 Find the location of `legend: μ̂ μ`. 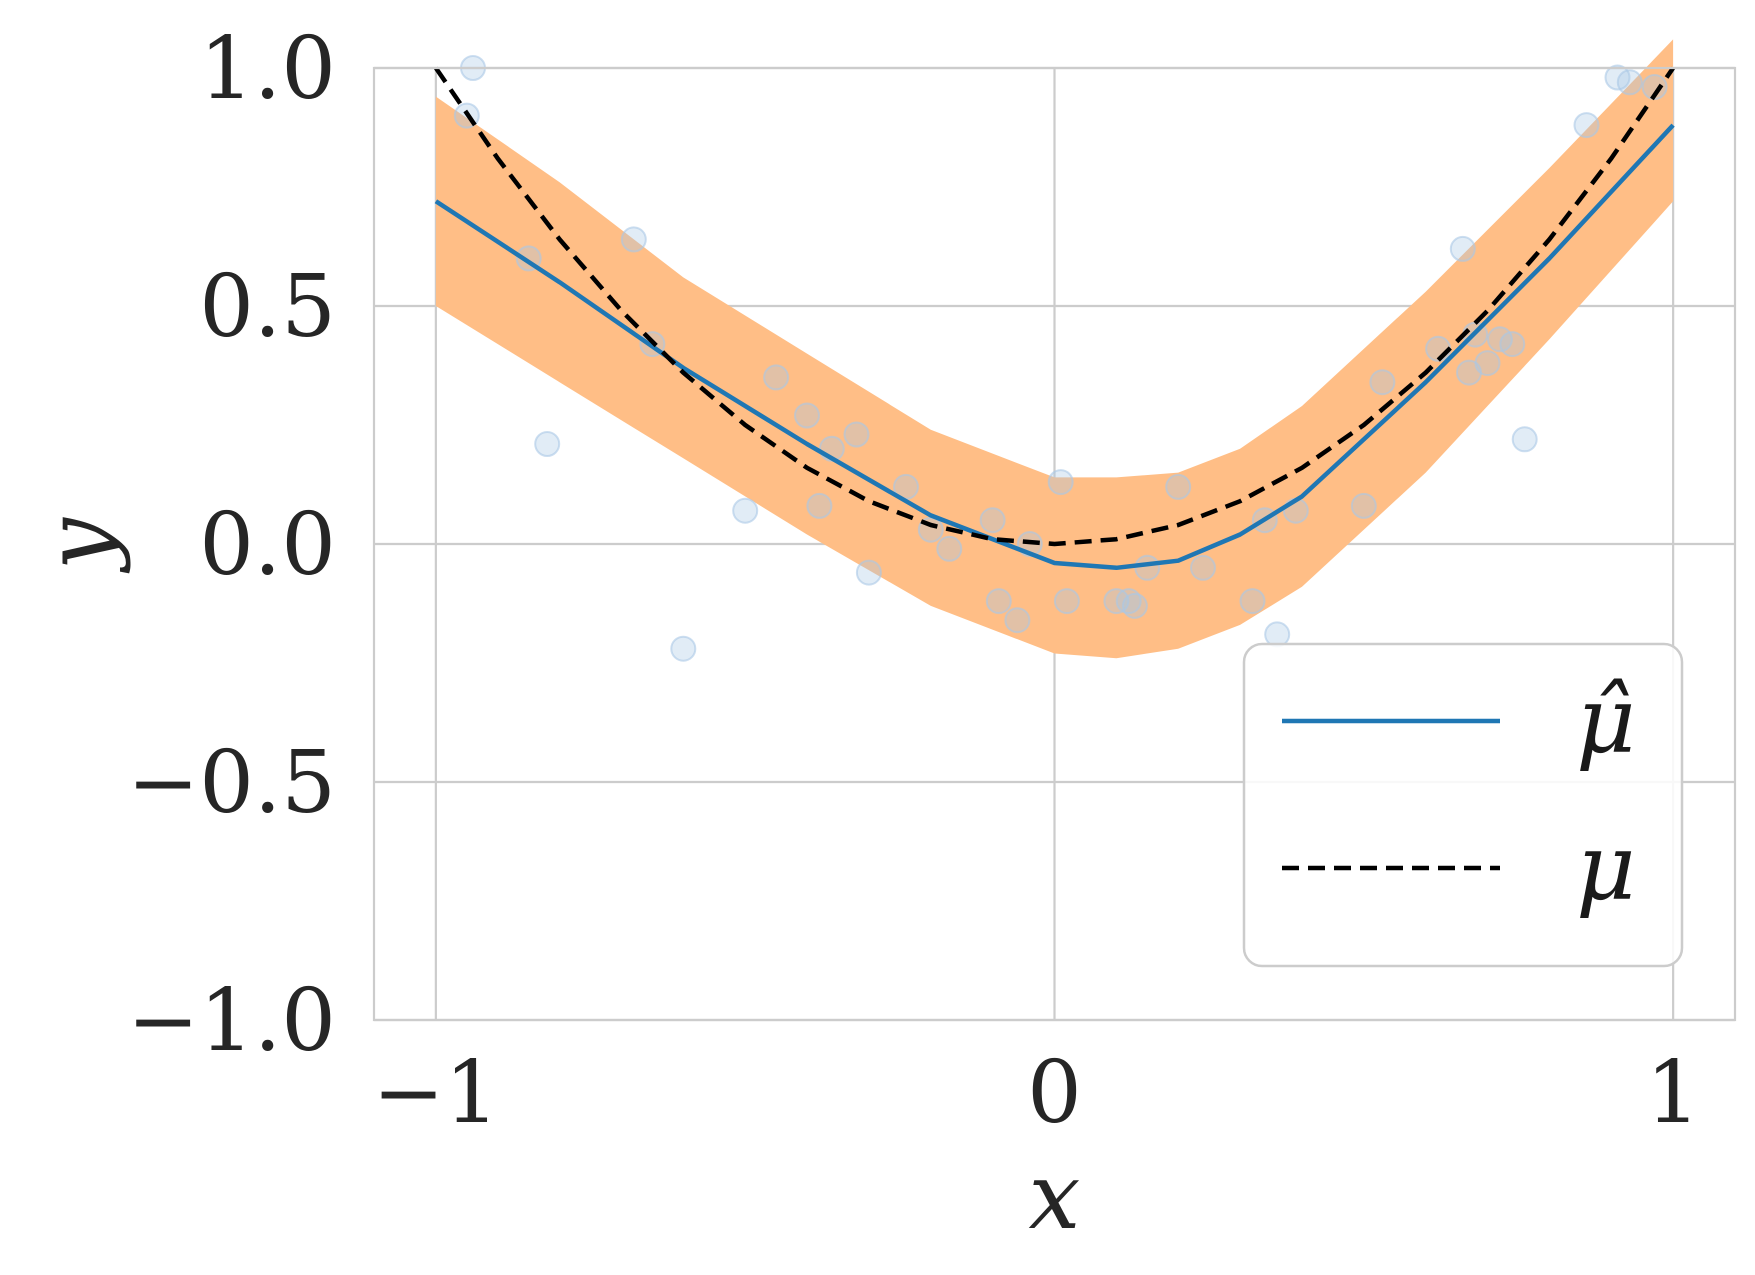

legend: μ̂ μ is located at coordinates (1463, 805).